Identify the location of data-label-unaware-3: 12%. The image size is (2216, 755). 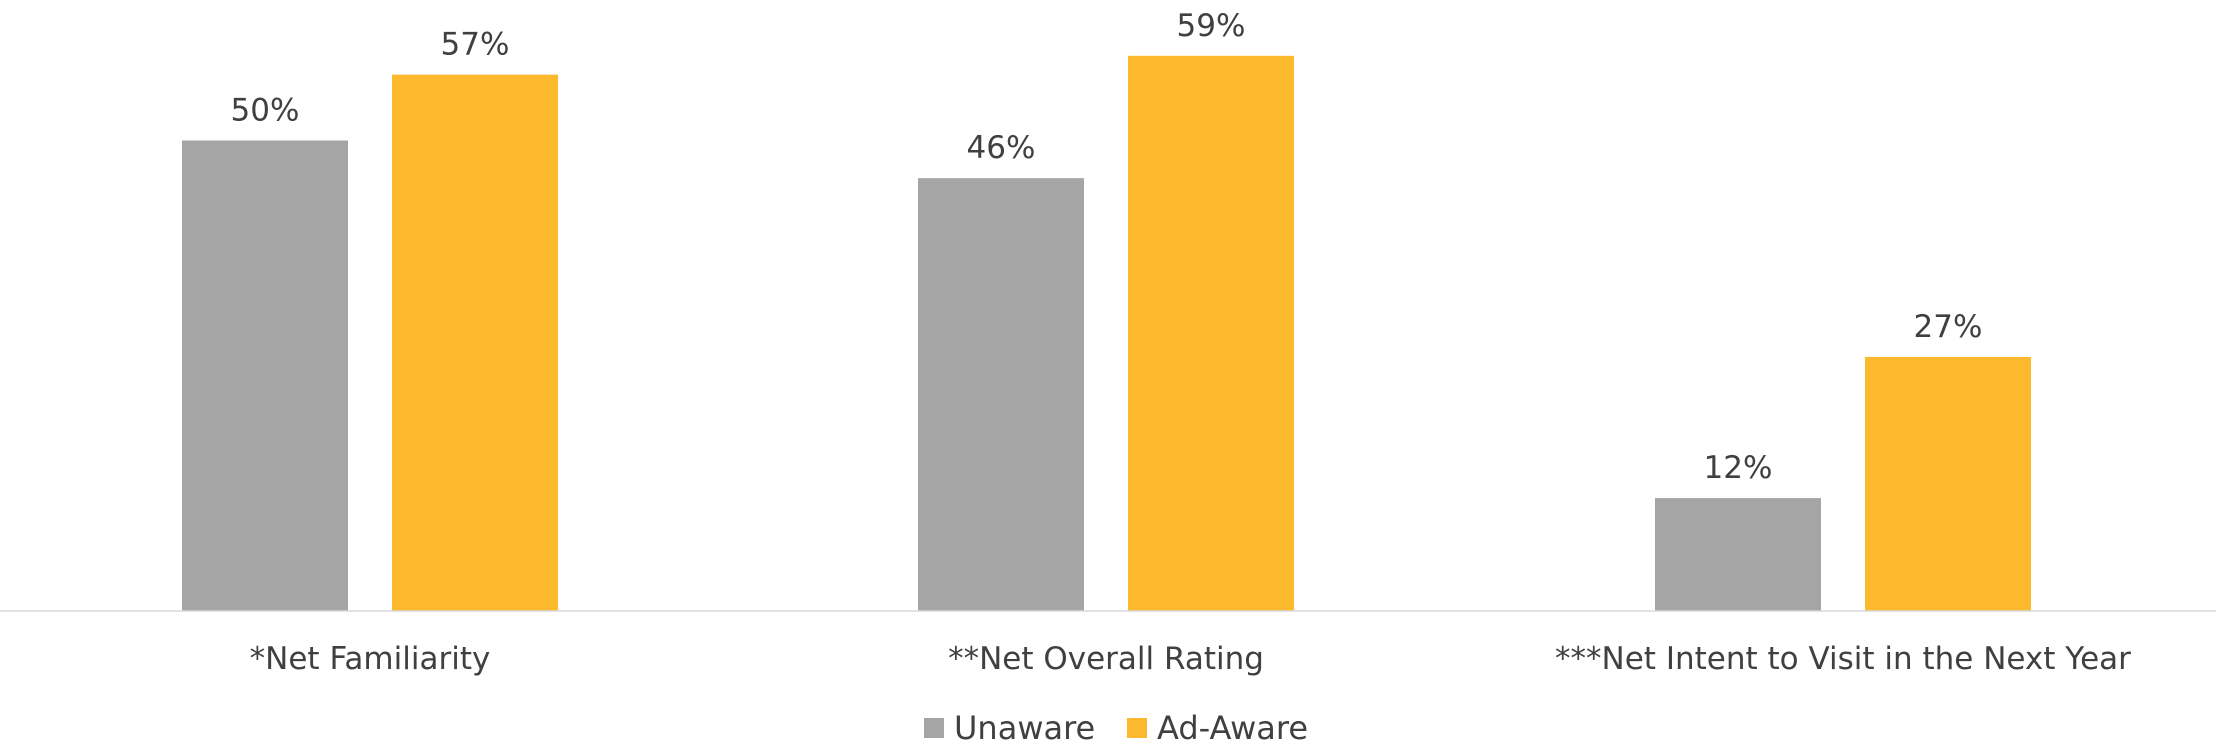
(1738, 468).